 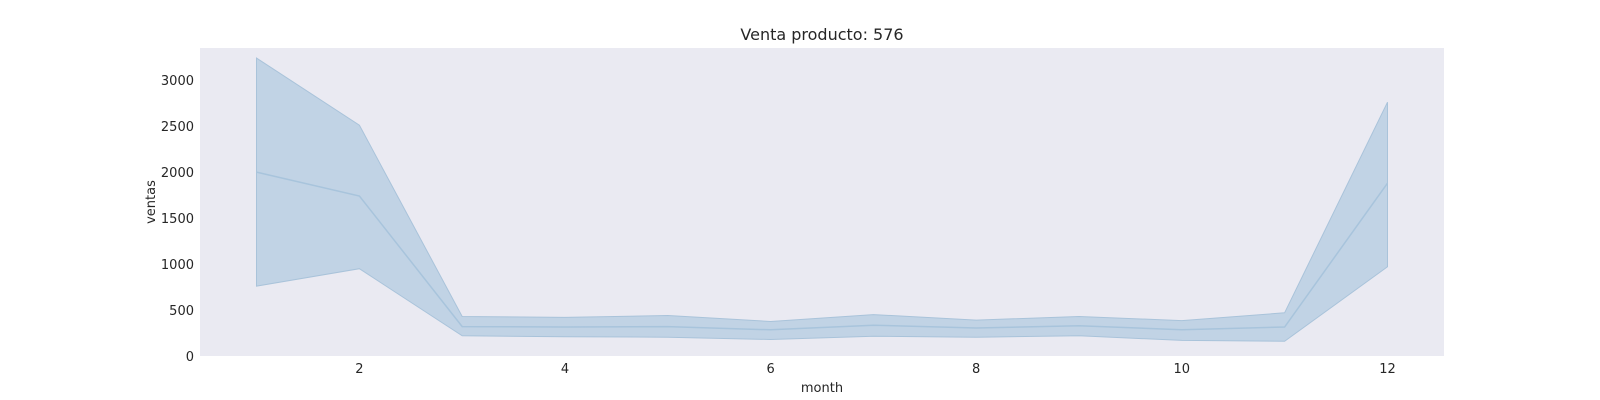 What do you see at coordinates (181, 311) in the screenshot?
I see `y-tick-label: 500` at bounding box center [181, 311].